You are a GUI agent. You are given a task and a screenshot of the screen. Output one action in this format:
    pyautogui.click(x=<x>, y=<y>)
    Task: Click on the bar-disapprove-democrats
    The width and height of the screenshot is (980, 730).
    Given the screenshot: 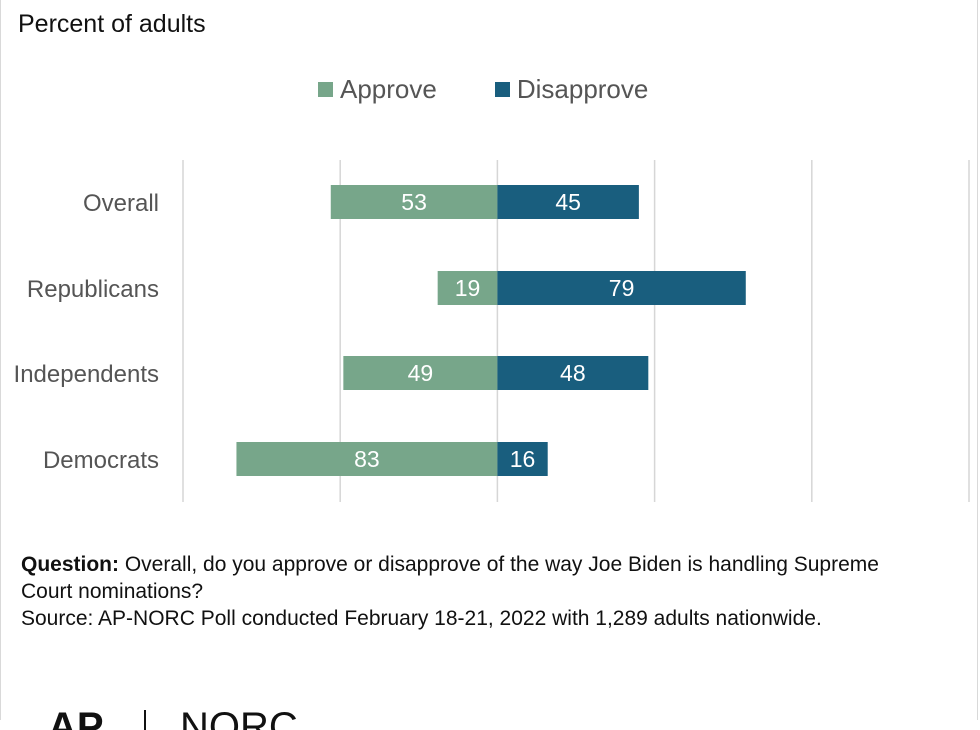 What is the action you would take?
    pyautogui.click(x=522, y=459)
    